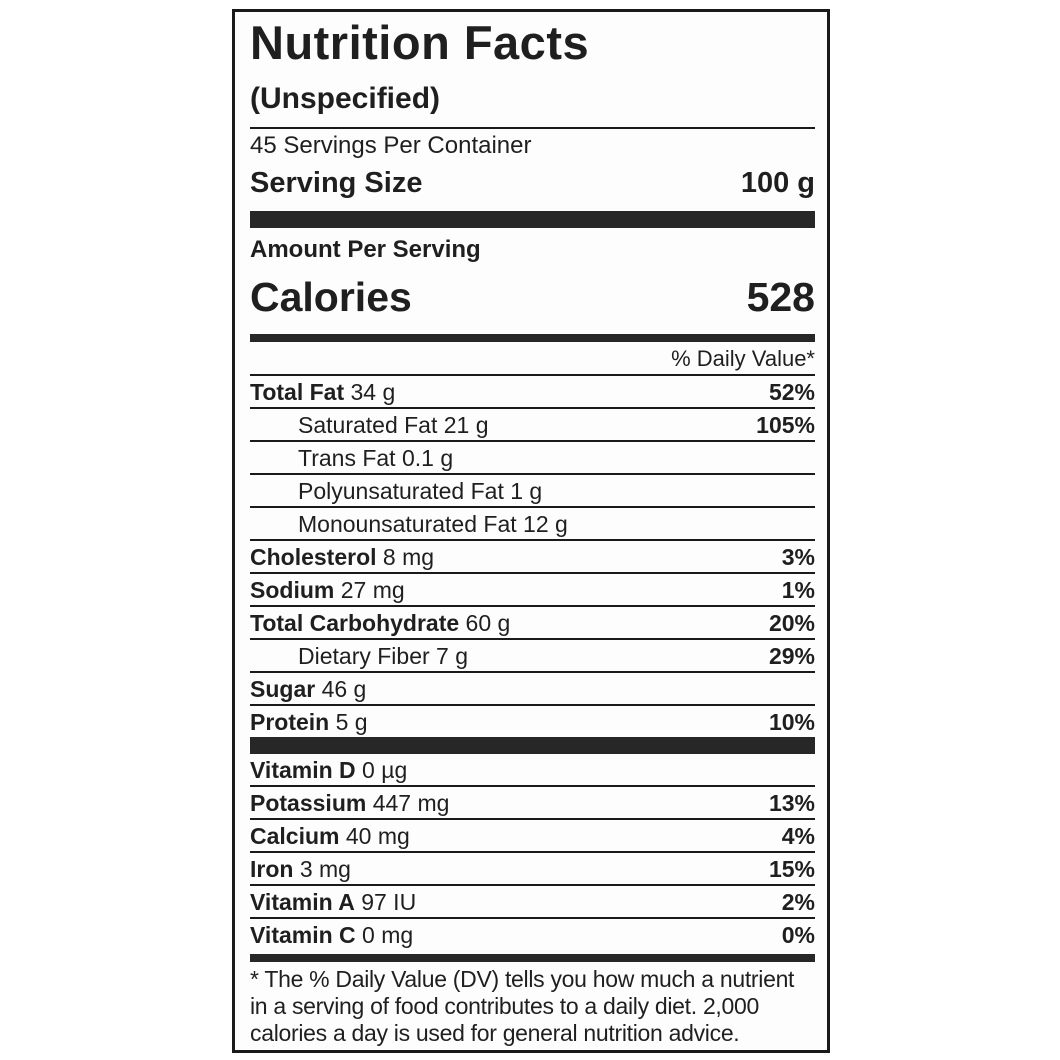 This screenshot has height=1060, width=1060. I want to click on nutrient-daily-value: 0%, so click(798, 935).